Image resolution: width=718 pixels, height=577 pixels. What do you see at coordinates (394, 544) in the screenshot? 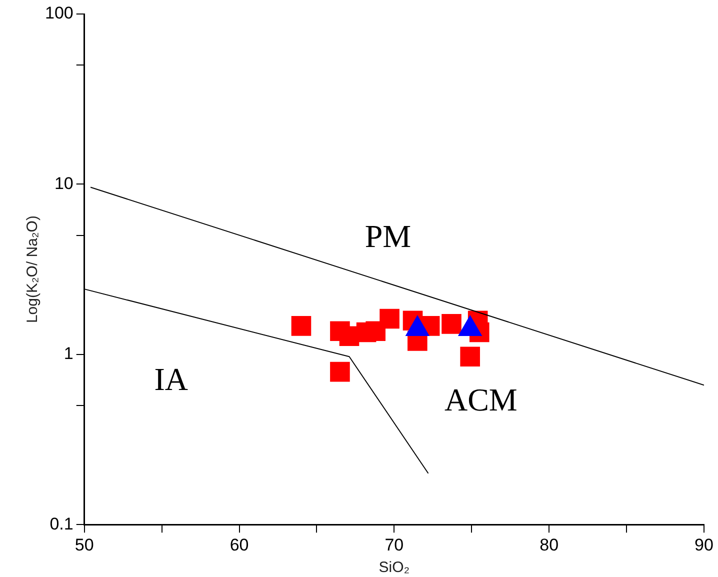
I see `x-tick-label: 70` at bounding box center [394, 544].